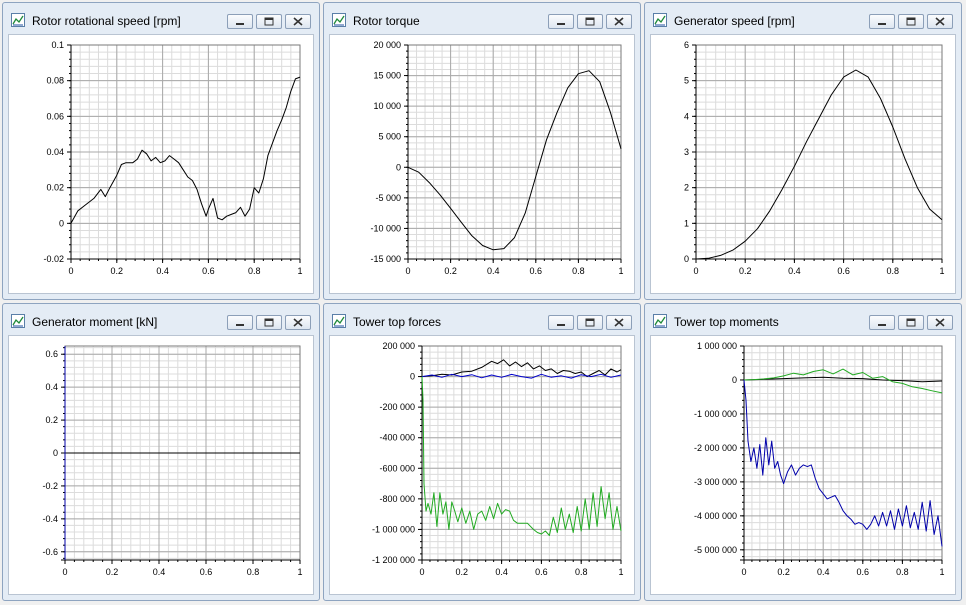  Describe the element at coordinates (50, 486) in the screenshot. I see `y-tick-label: -0.2` at that location.